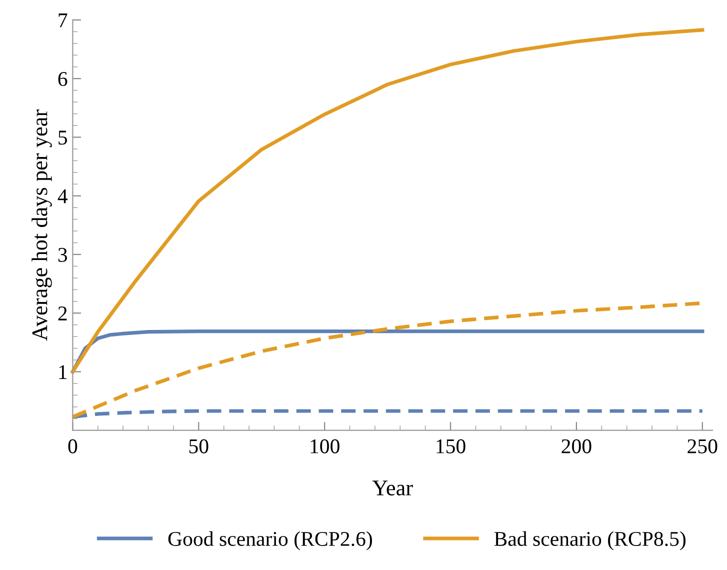  What do you see at coordinates (590, 540) in the screenshot?
I see `legend-label: Bad scenario (RCP8.5)` at bounding box center [590, 540].